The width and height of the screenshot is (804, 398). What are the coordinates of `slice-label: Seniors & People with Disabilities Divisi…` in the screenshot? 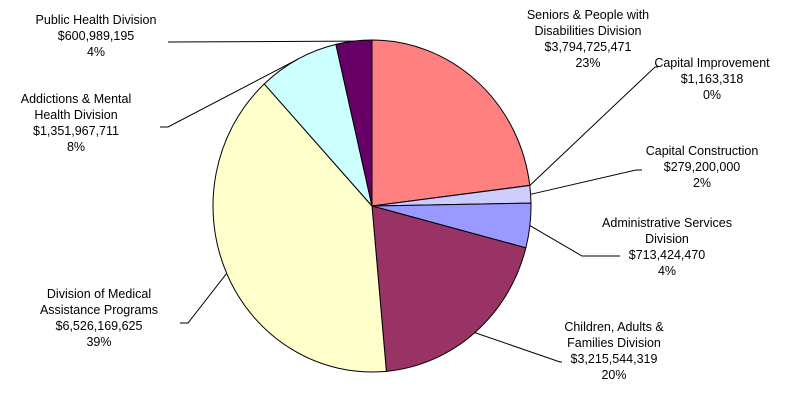 It's located at (588, 39).